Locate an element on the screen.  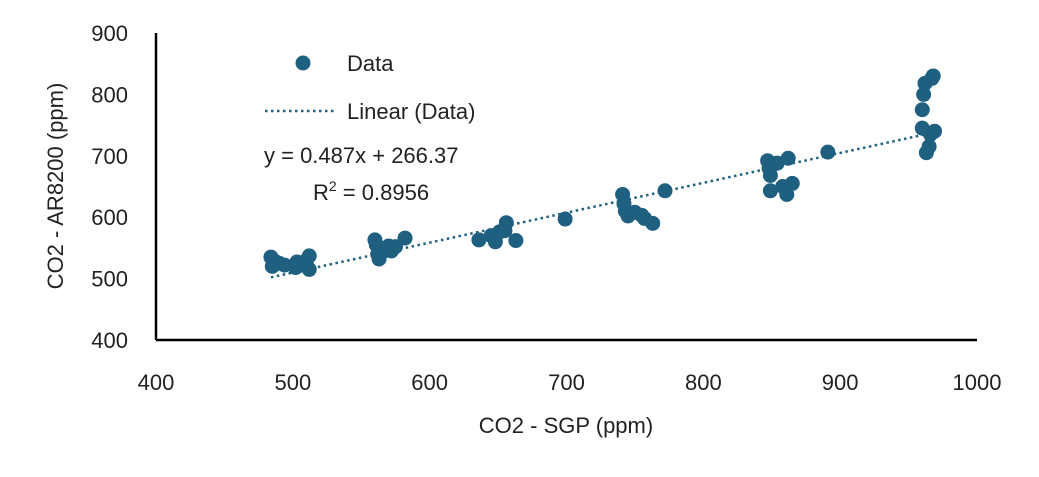
r-squared-prefix: R is located at coordinates (321, 192).